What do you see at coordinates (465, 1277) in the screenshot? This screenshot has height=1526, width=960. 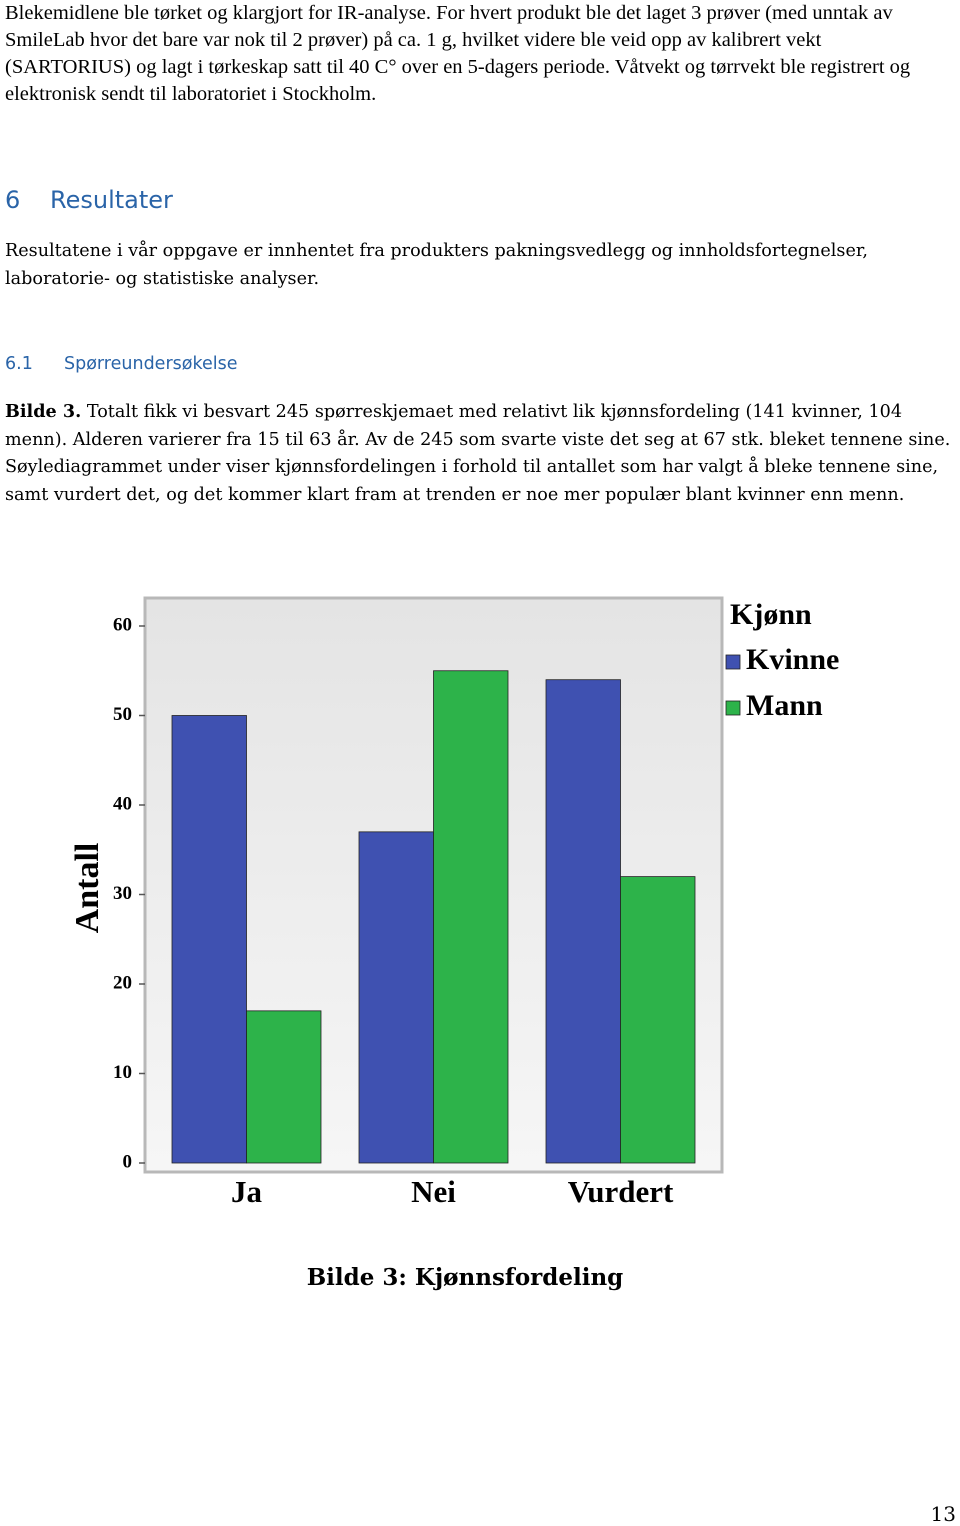 I see `figure-caption: Bilde 3: Kjønnsfordeling` at bounding box center [465, 1277].